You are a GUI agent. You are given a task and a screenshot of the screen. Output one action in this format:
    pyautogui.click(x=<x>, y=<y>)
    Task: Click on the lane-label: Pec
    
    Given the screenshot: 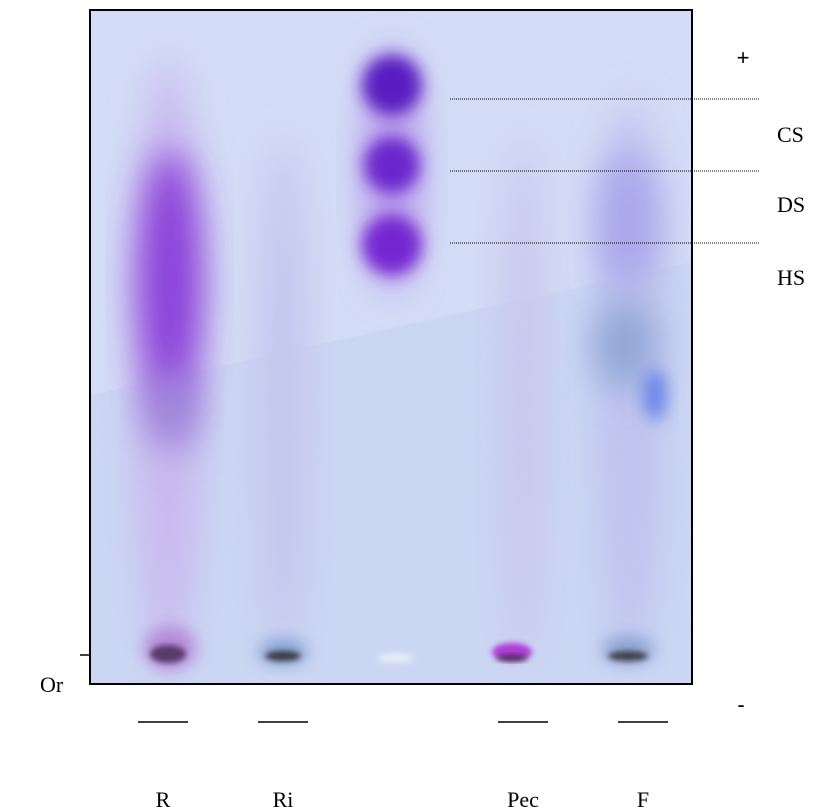 What is the action you would take?
    pyautogui.click(x=523, y=799)
    